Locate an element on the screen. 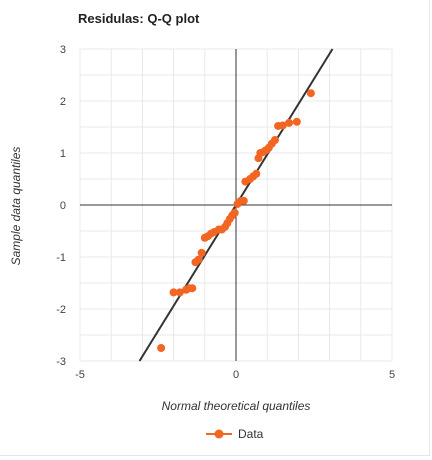  y-tick-label: 2 is located at coordinates (63, 102).